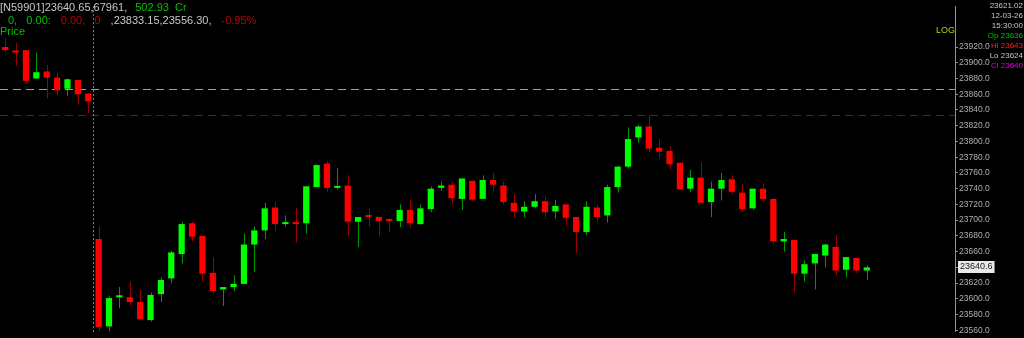 Image resolution: width=1024 pixels, height=338 pixels. Describe the element at coordinates (974, 140) in the screenshot. I see `y-tick-label: 23800.0` at that location.